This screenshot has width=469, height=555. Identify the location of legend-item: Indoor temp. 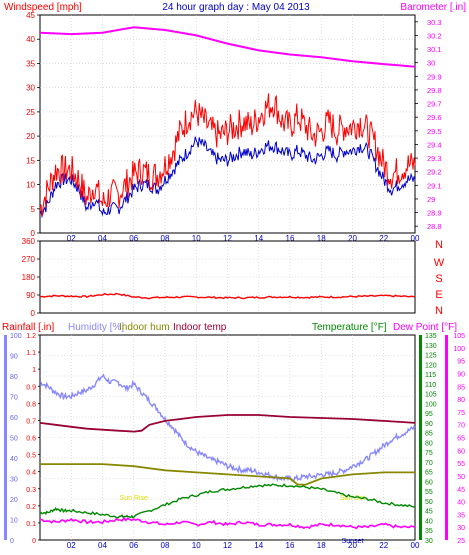
(200, 327).